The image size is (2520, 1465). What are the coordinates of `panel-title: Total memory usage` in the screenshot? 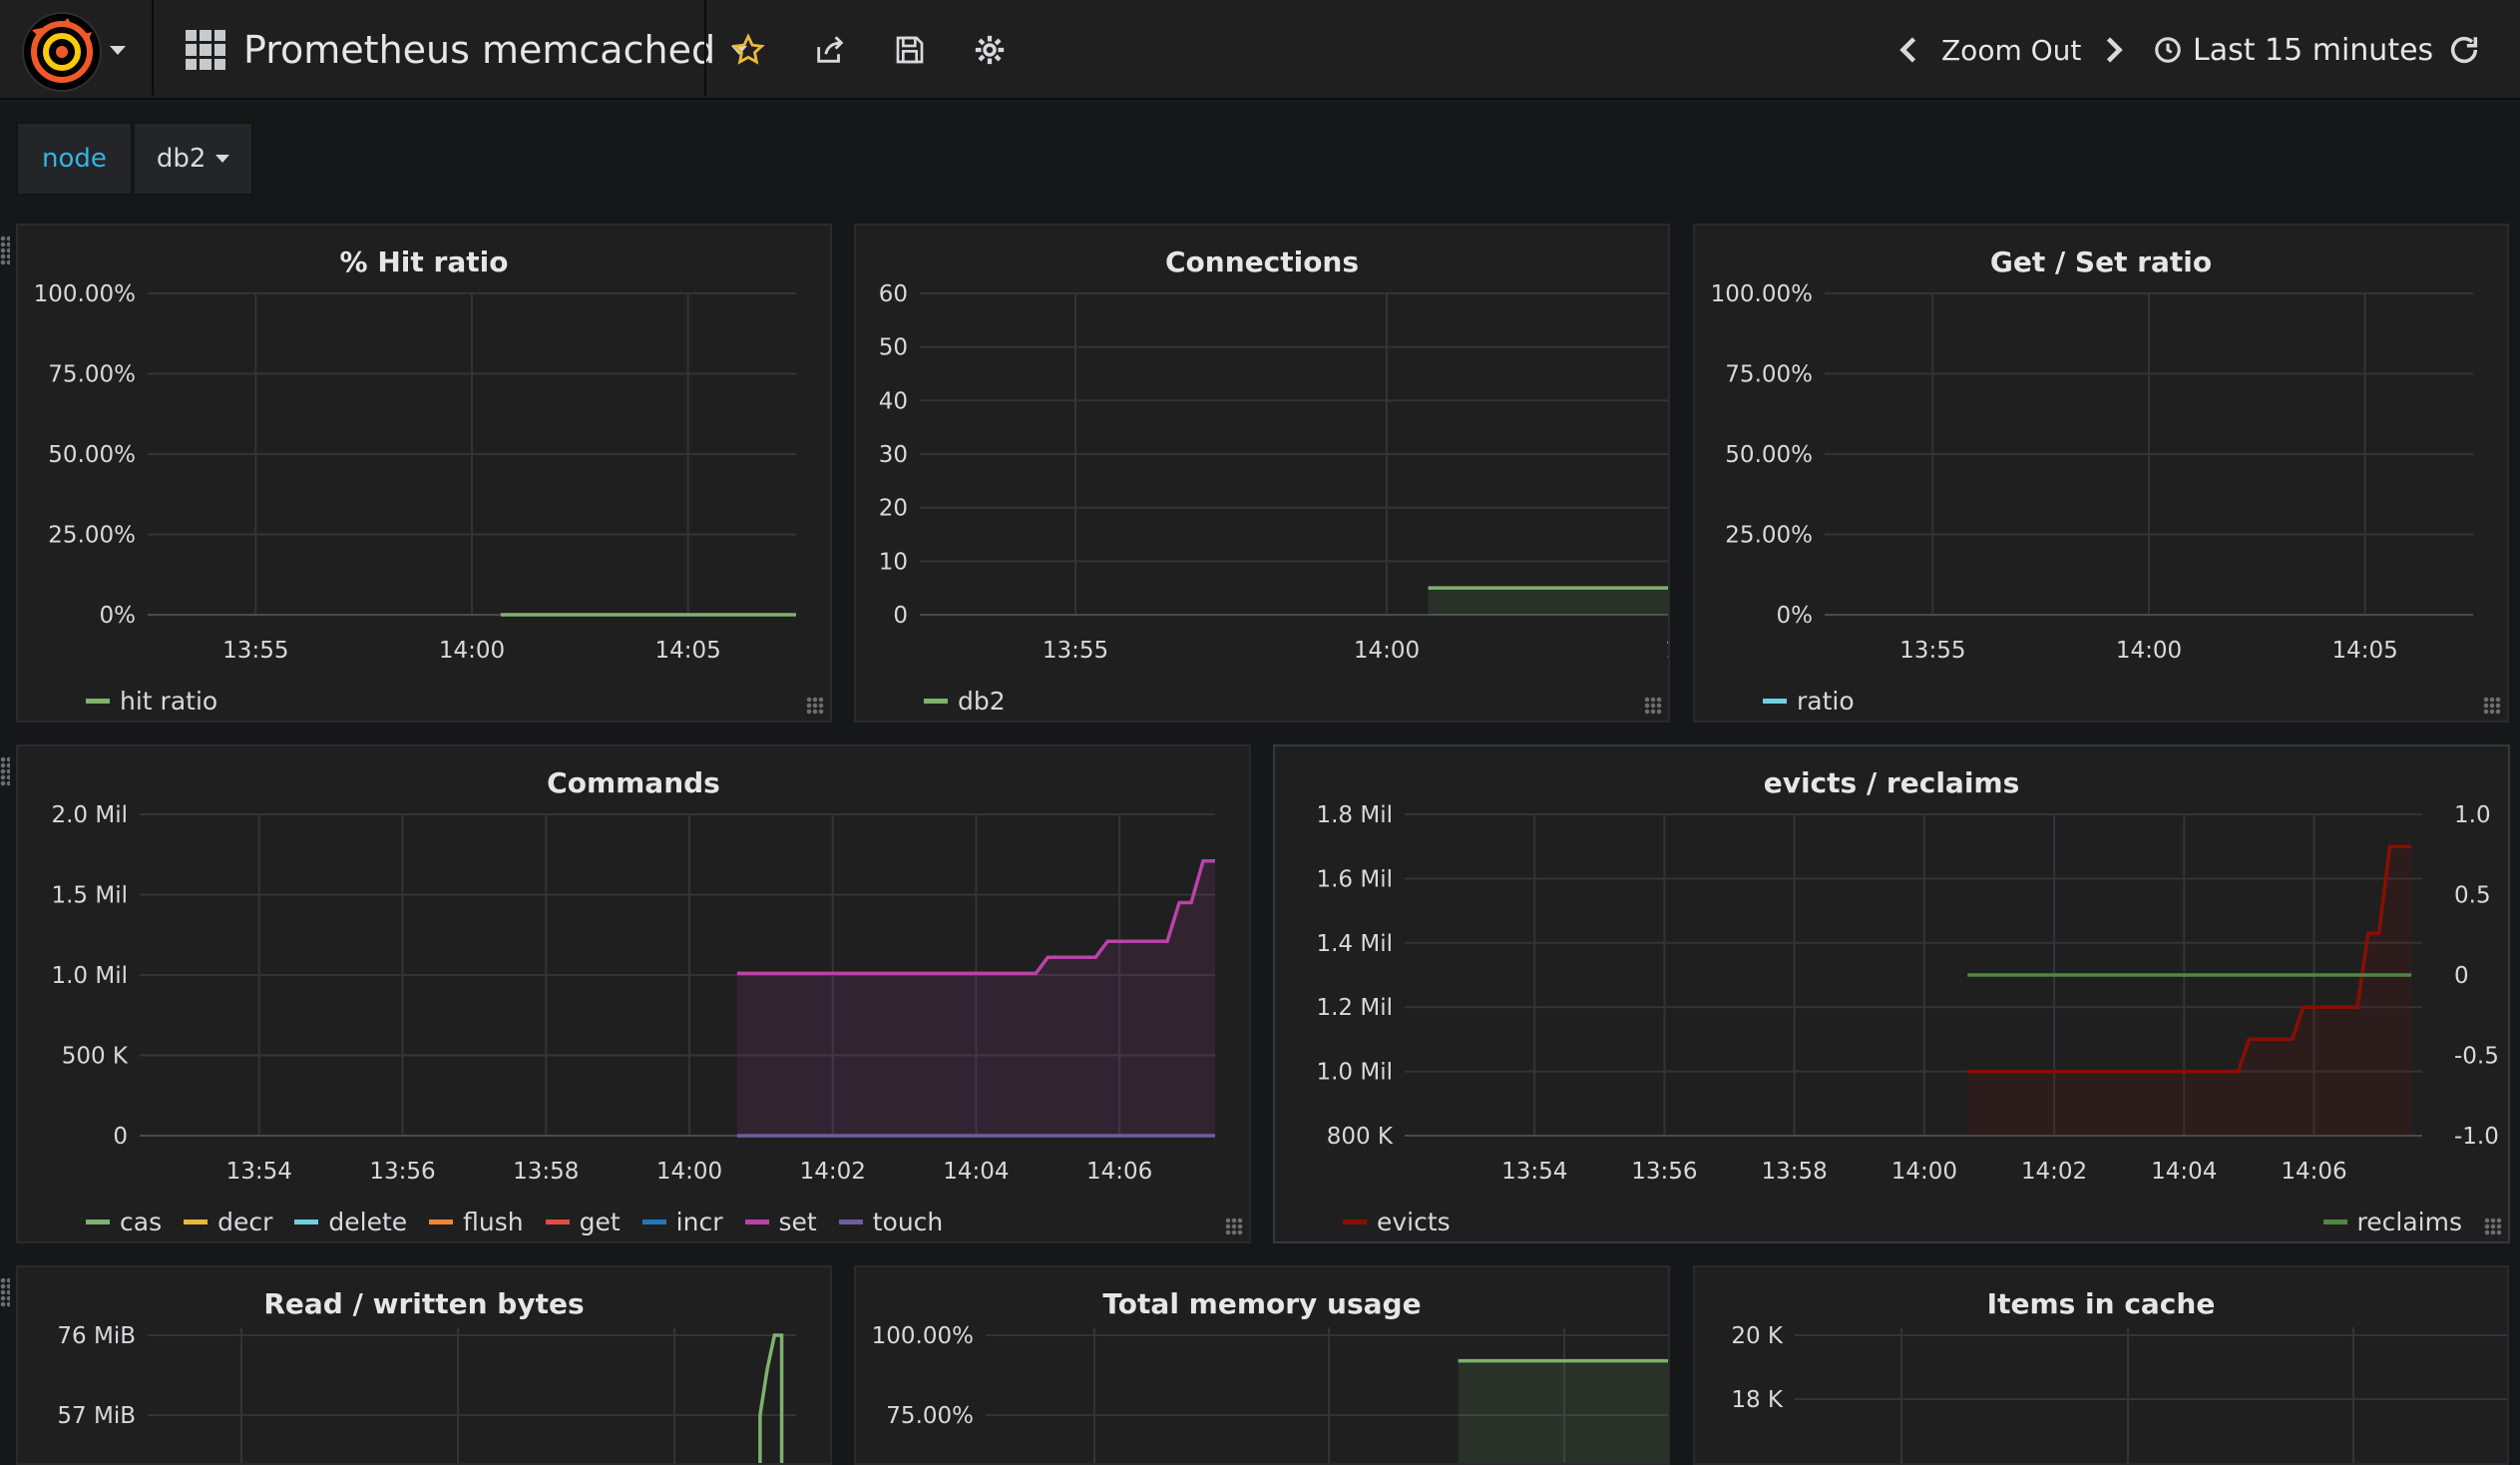 It's located at (1262, 1303).